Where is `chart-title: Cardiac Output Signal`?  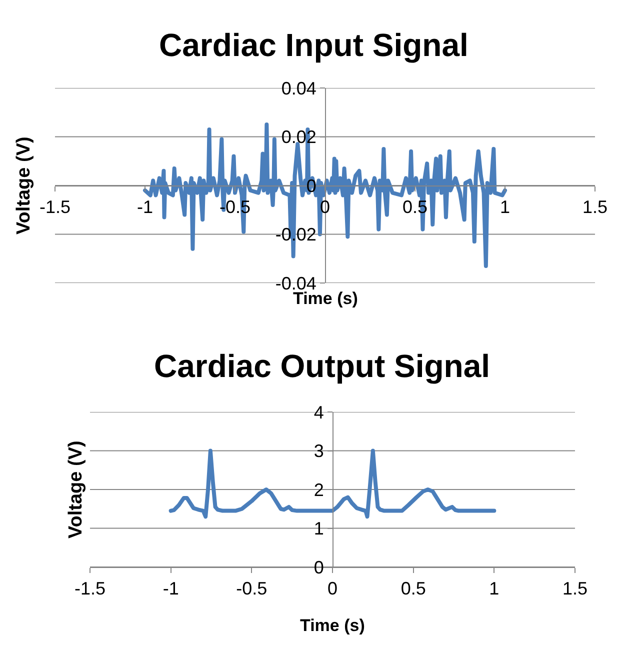 chart-title: Cardiac Output Signal is located at coordinates (322, 366).